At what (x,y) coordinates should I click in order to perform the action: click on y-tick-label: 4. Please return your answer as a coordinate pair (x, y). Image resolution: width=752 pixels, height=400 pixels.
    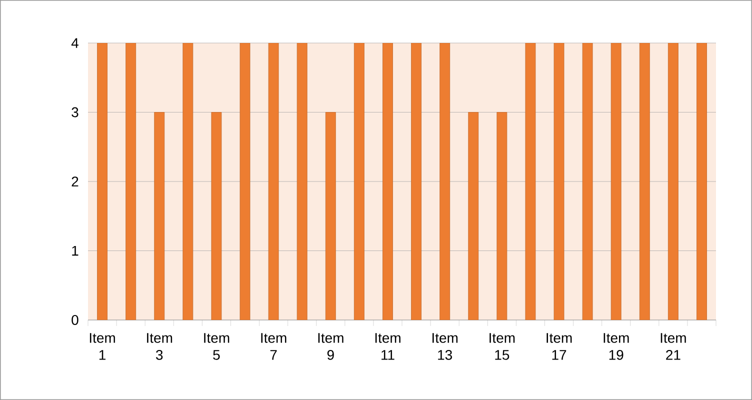
    Looking at the image, I should click on (74, 43).